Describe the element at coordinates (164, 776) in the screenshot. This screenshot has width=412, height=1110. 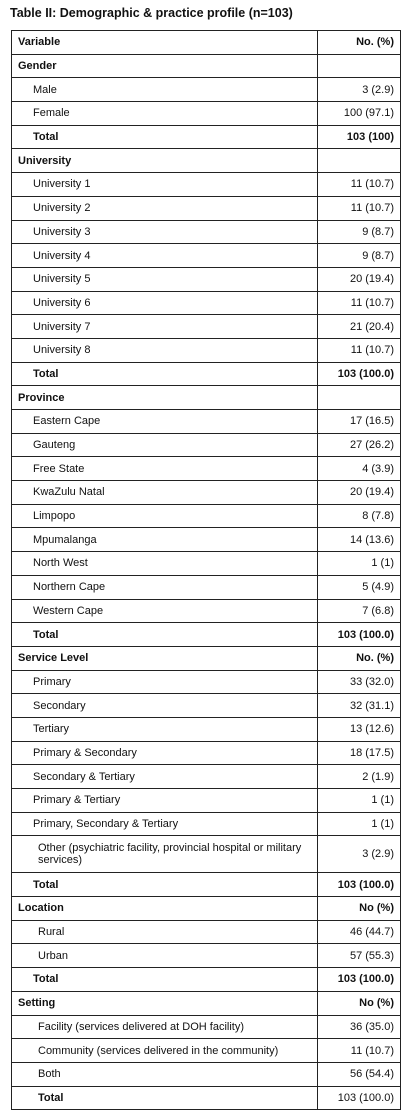
I see `row-label: Secondary & Tertiary` at that location.